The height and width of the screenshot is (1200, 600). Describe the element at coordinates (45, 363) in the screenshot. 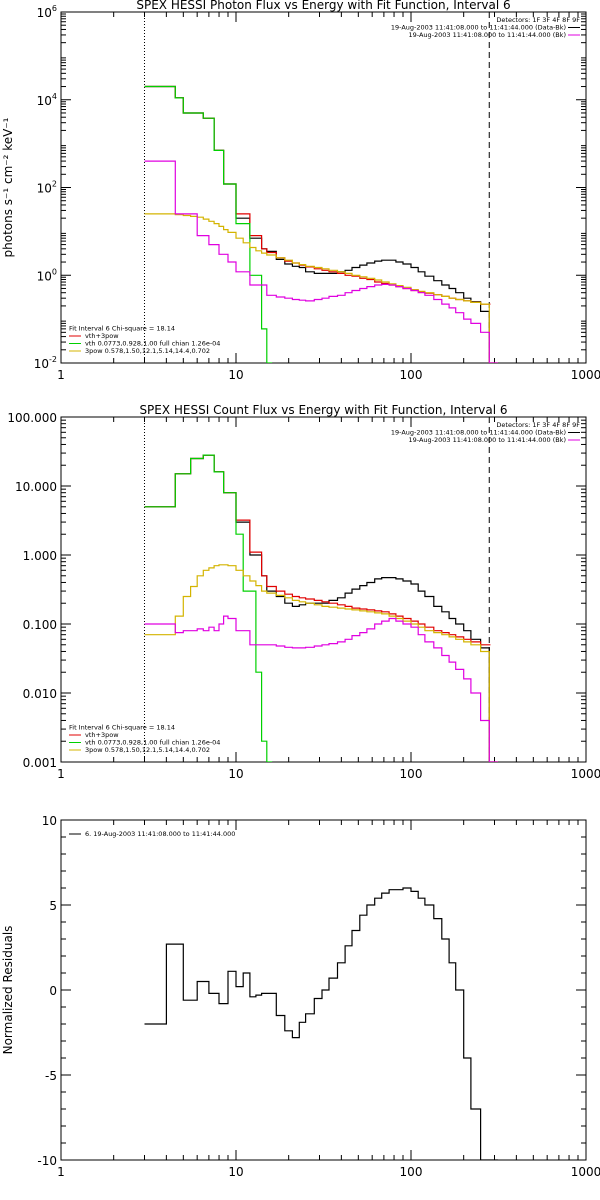

I see `y-tick-label: 10⁻²` at that location.